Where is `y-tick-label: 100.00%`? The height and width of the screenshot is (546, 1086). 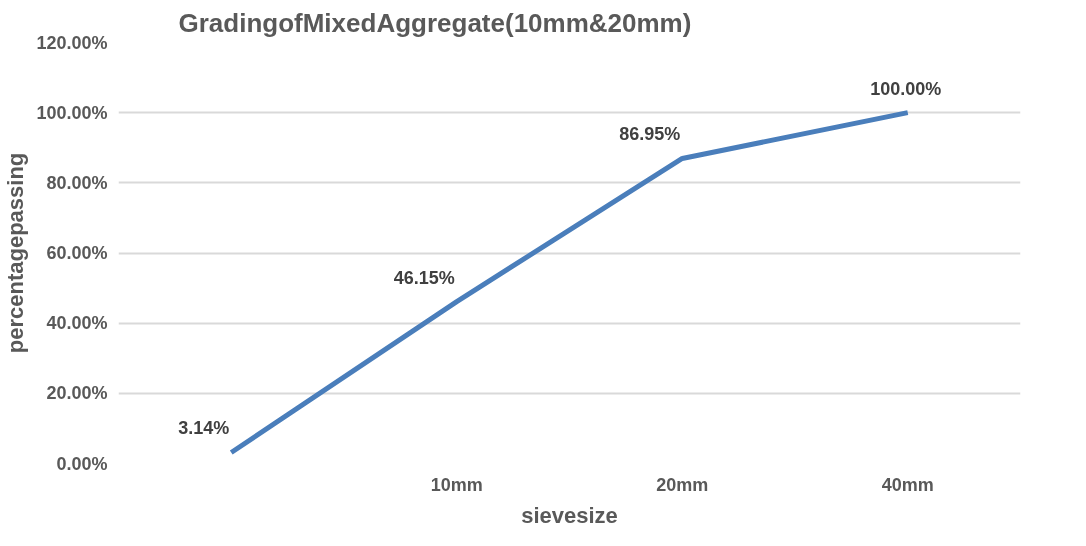 y-tick-label: 100.00% is located at coordinates (72, 112).